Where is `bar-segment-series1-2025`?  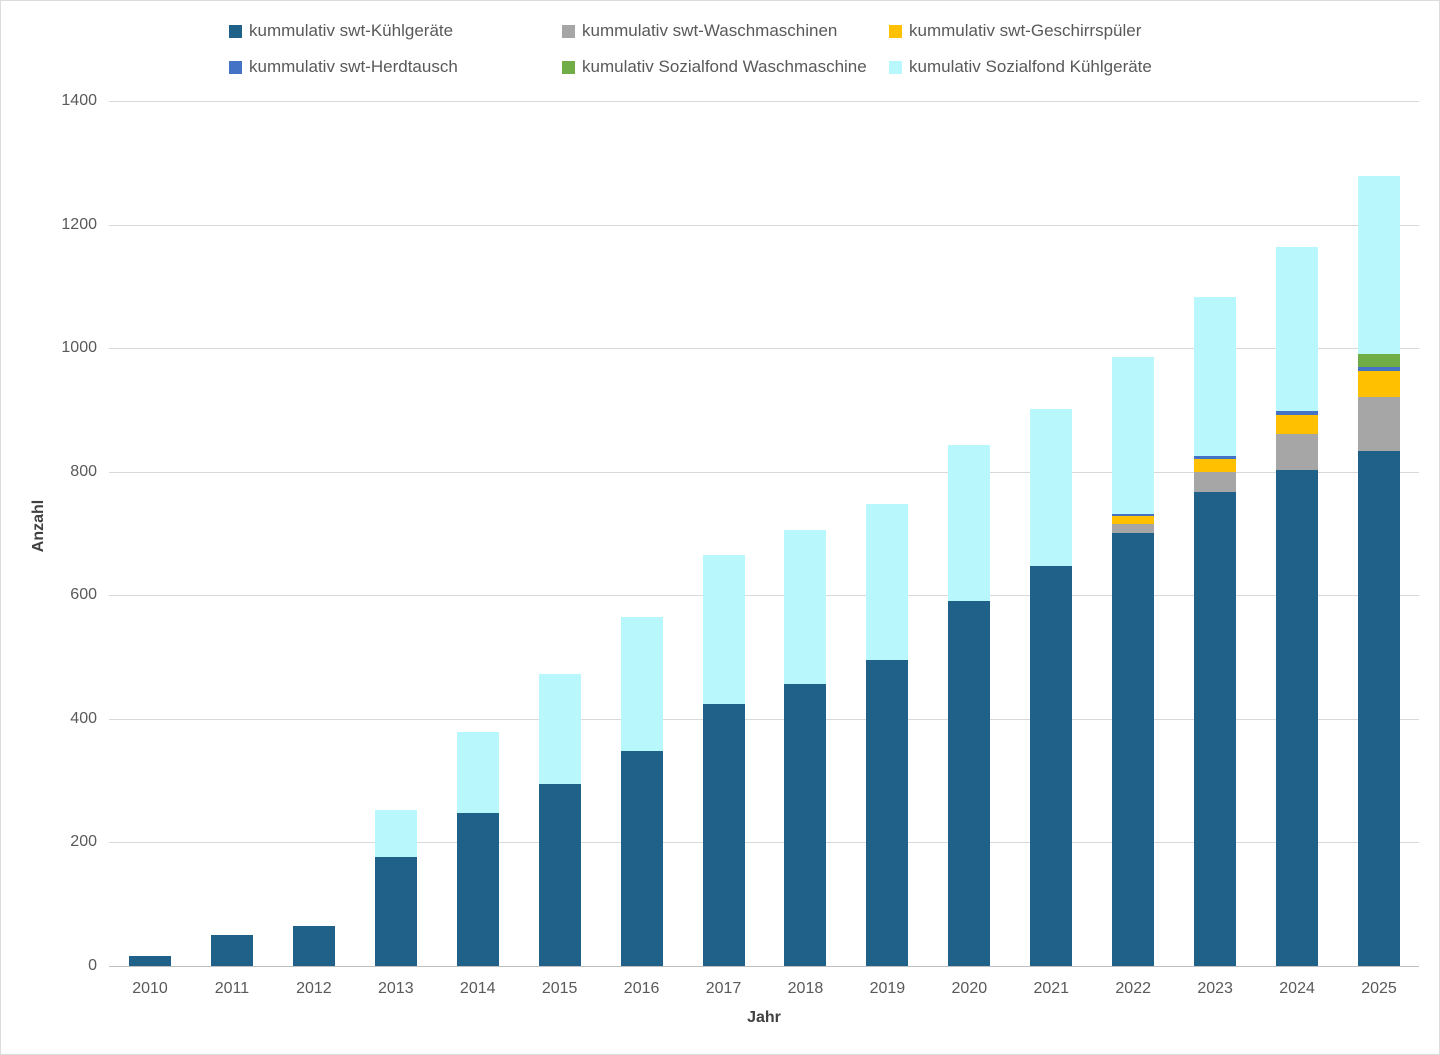 bar-segment-series1-2025 is located at coordinates (1379, 423).